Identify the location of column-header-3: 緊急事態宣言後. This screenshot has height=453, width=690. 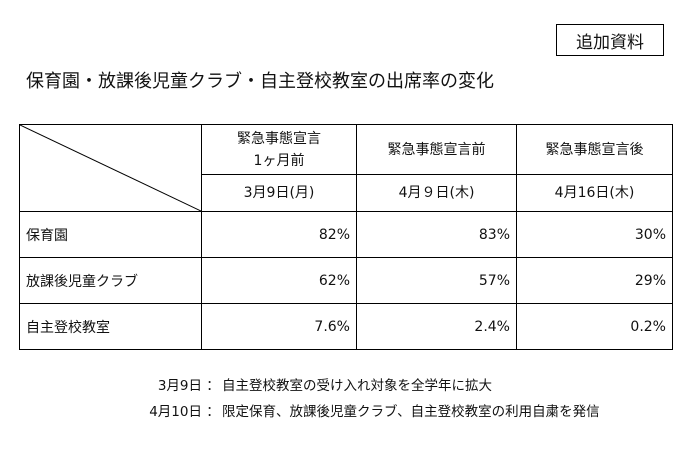
(594, 149).